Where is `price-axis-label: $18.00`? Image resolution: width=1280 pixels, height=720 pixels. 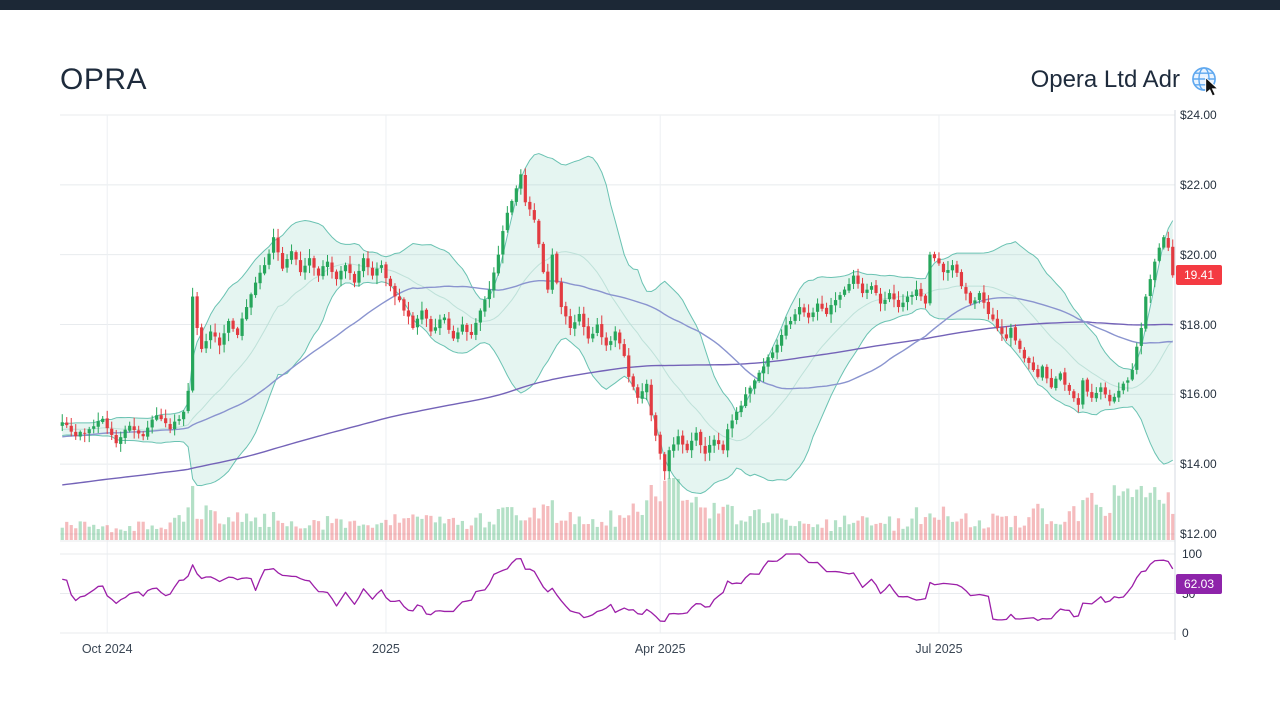 price-axis-label: $18.00 is located at coordinates (1198, 324).